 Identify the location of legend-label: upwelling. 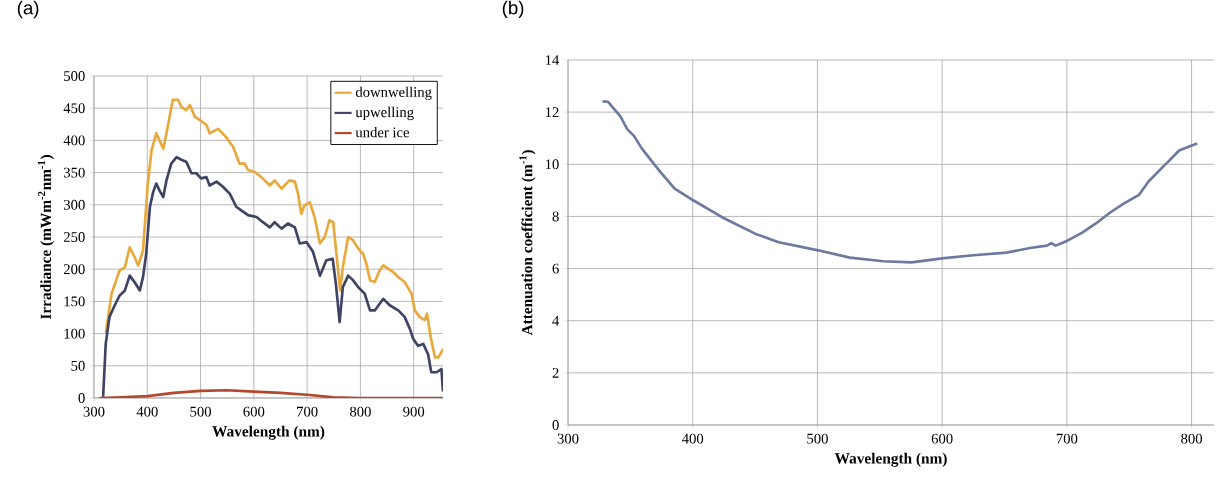
(384, 113).